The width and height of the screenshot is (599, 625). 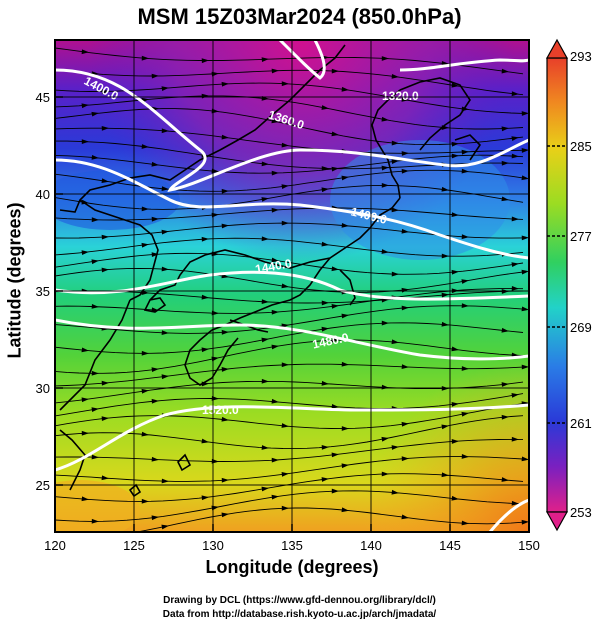 I want to click on x-tick-label: 130, so click(x=213, y=545).